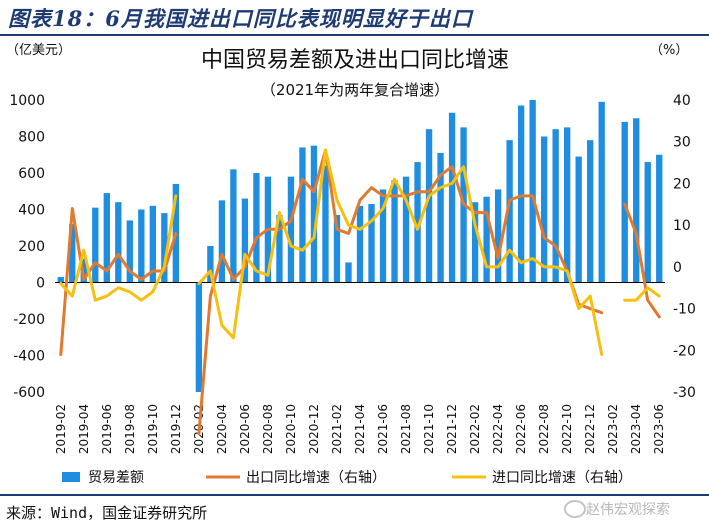 The height and width of the screenshot is (529, 709). I want to click on figure-title: 图表18：6月我国进出口同比表现明显好于出口, so click(240, 18).